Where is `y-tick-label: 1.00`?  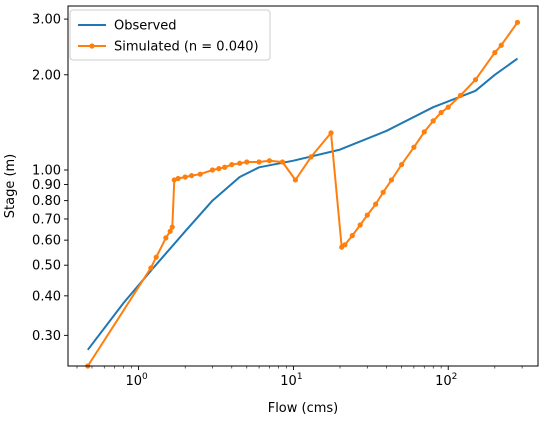
y-tick-label: 1.00 is located at coordinates (46, 170).